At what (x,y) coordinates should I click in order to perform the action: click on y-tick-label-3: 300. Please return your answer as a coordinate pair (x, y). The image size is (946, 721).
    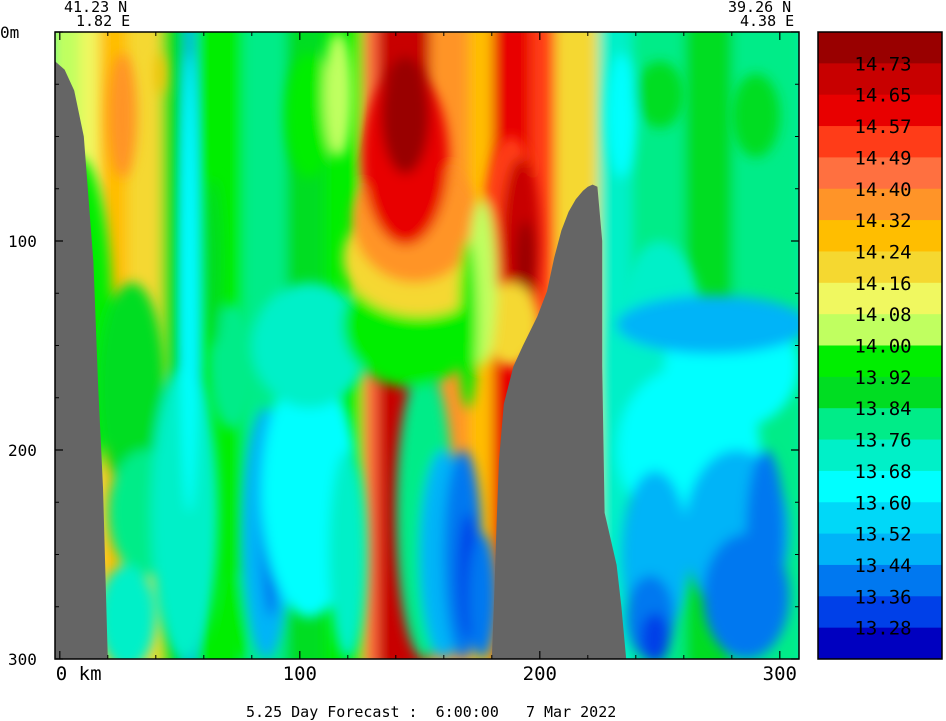
    Looking at the image, I should click on (22, 659).